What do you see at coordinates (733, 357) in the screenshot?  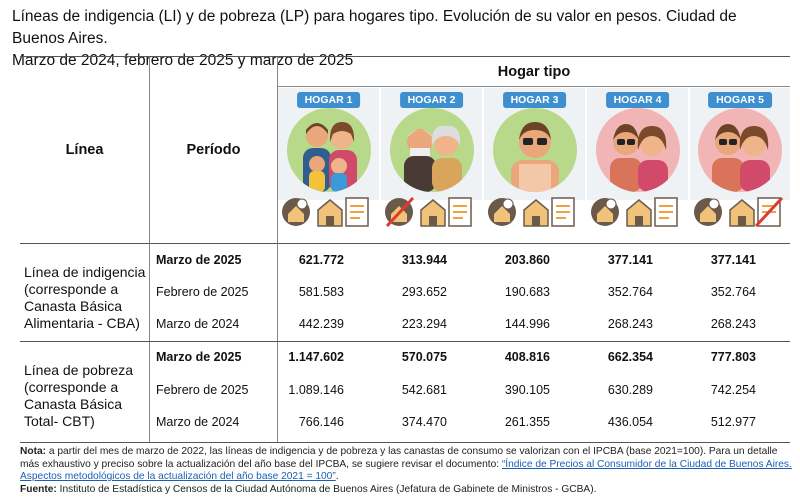 I see `value-cell: 777.803` at bounding box center [733, 357].